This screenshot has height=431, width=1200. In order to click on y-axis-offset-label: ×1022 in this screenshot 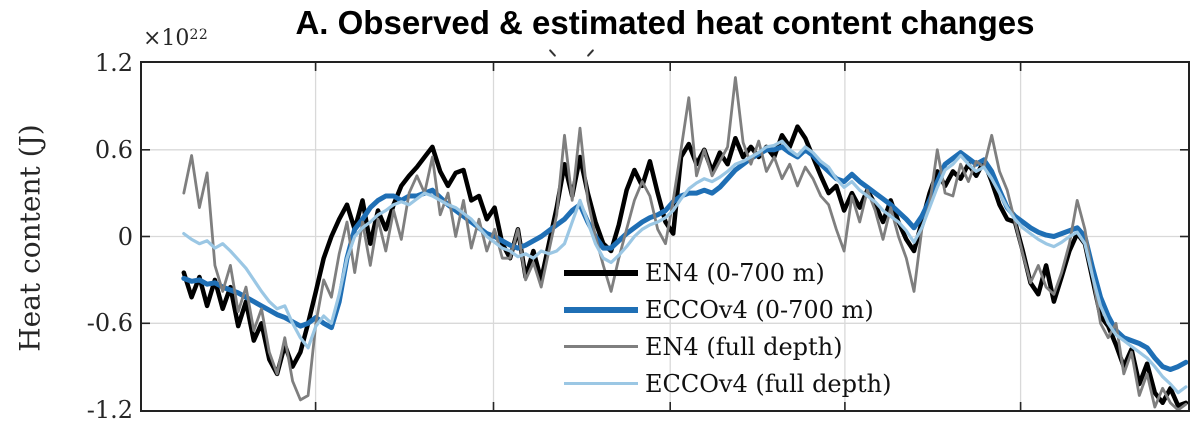, I will do `click(175, 38)`.